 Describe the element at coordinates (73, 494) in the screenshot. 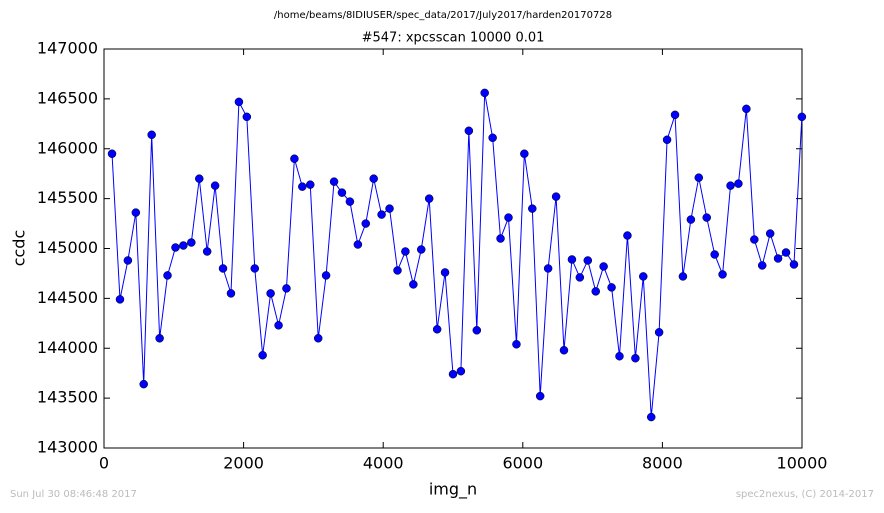

I see `footer-left: Sun Jul 30 08:46:48 2017` at that location.